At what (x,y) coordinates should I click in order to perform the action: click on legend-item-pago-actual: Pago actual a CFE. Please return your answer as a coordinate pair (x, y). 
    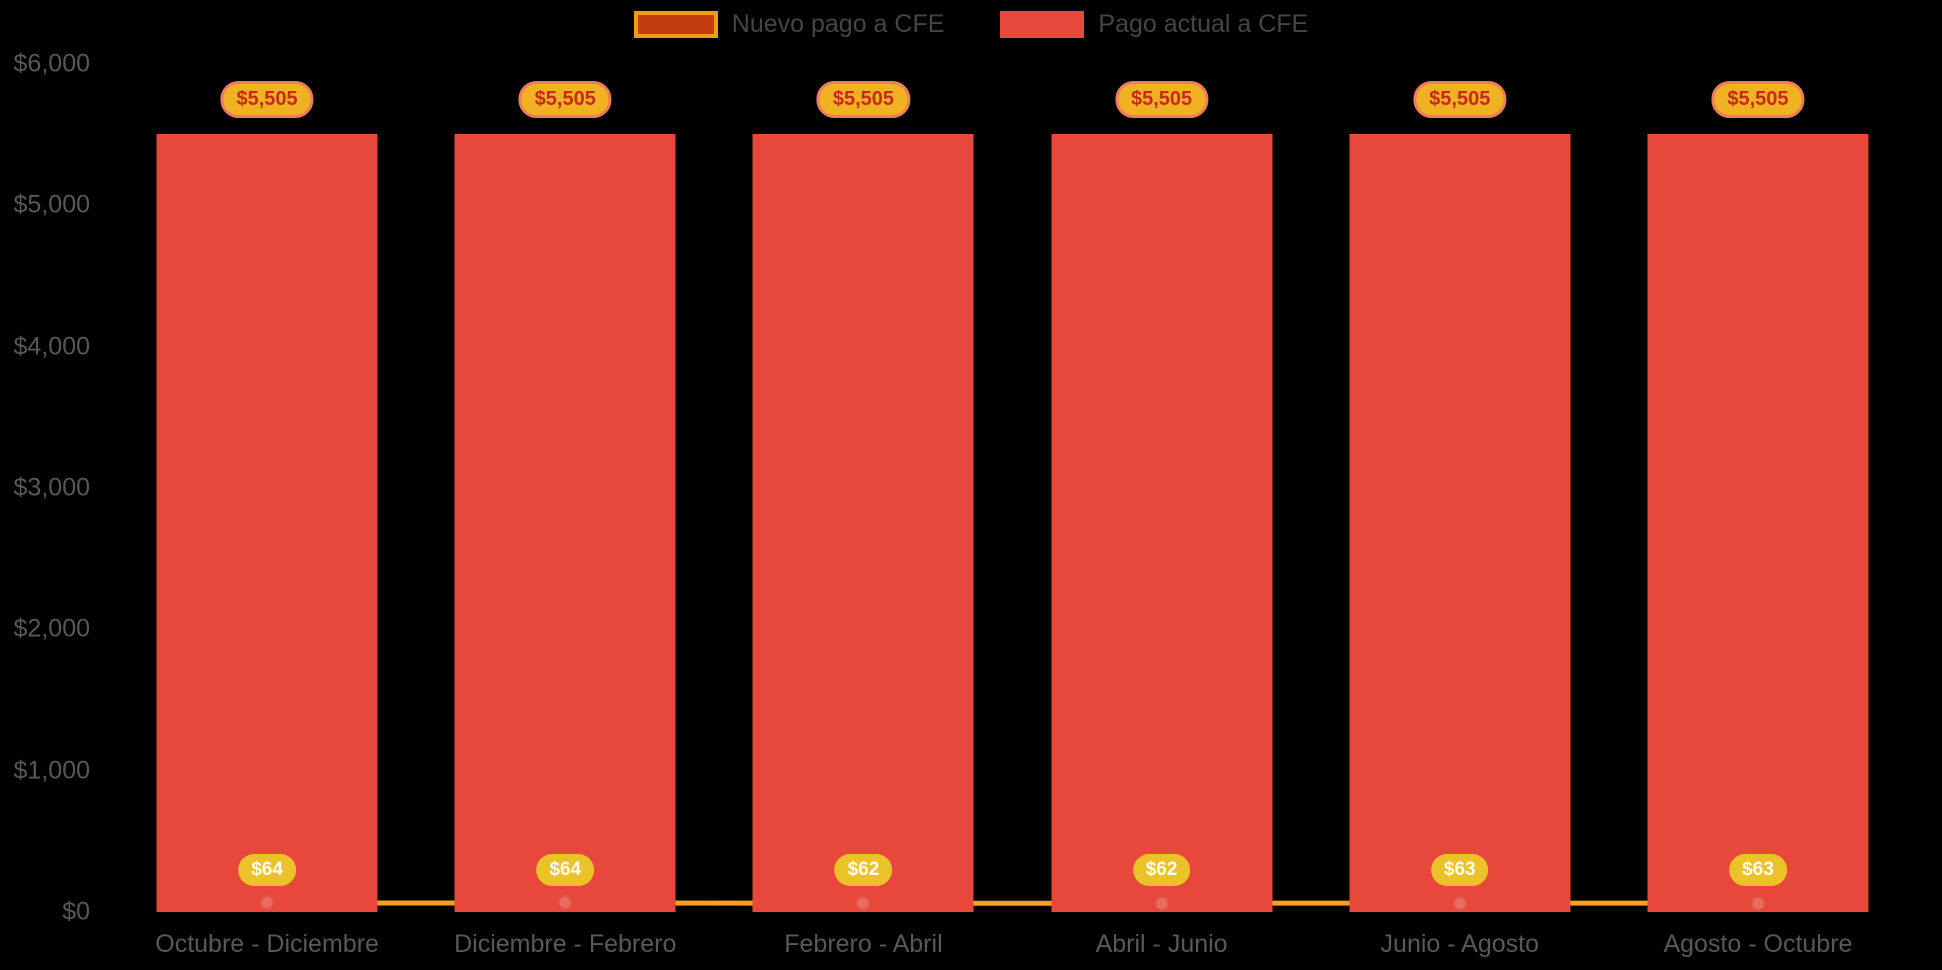
    Looking at the image, I should click on (1154, 24).